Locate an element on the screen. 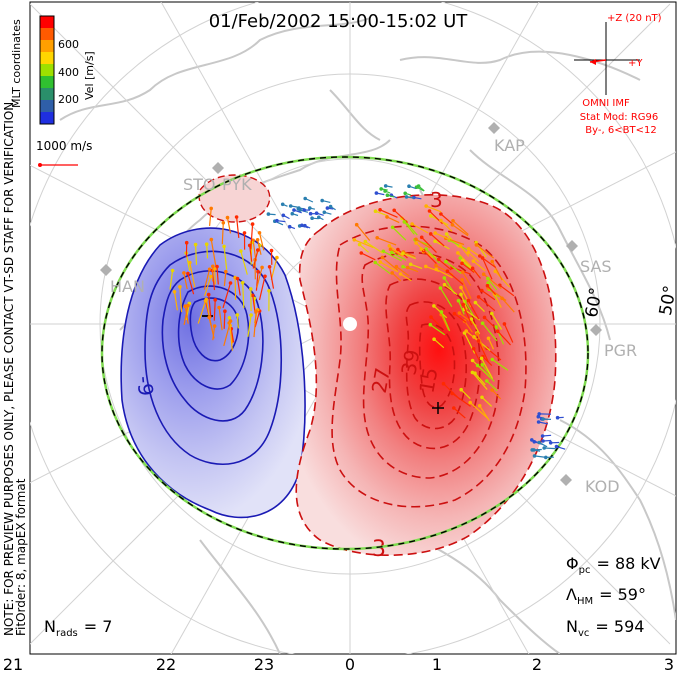 The image size is (680, 674). mlt-label-0: 0 is located at coordinates (350, 664).